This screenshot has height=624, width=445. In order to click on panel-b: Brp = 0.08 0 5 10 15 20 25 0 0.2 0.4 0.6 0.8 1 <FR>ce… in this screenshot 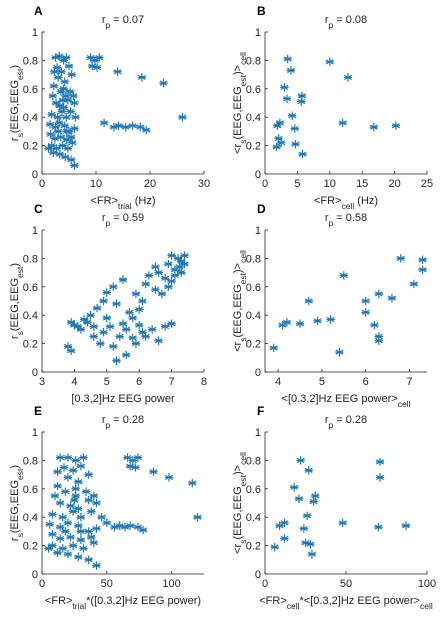, I will do `click(332, 107)`.